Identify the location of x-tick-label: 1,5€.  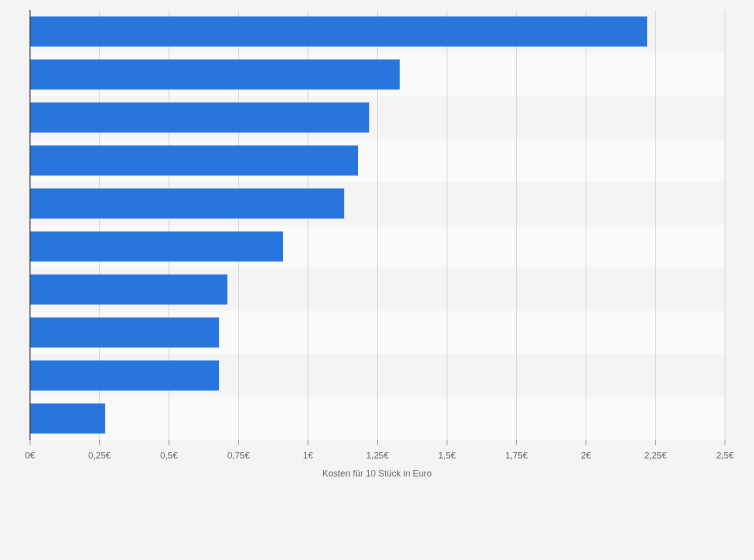
(447, 455).